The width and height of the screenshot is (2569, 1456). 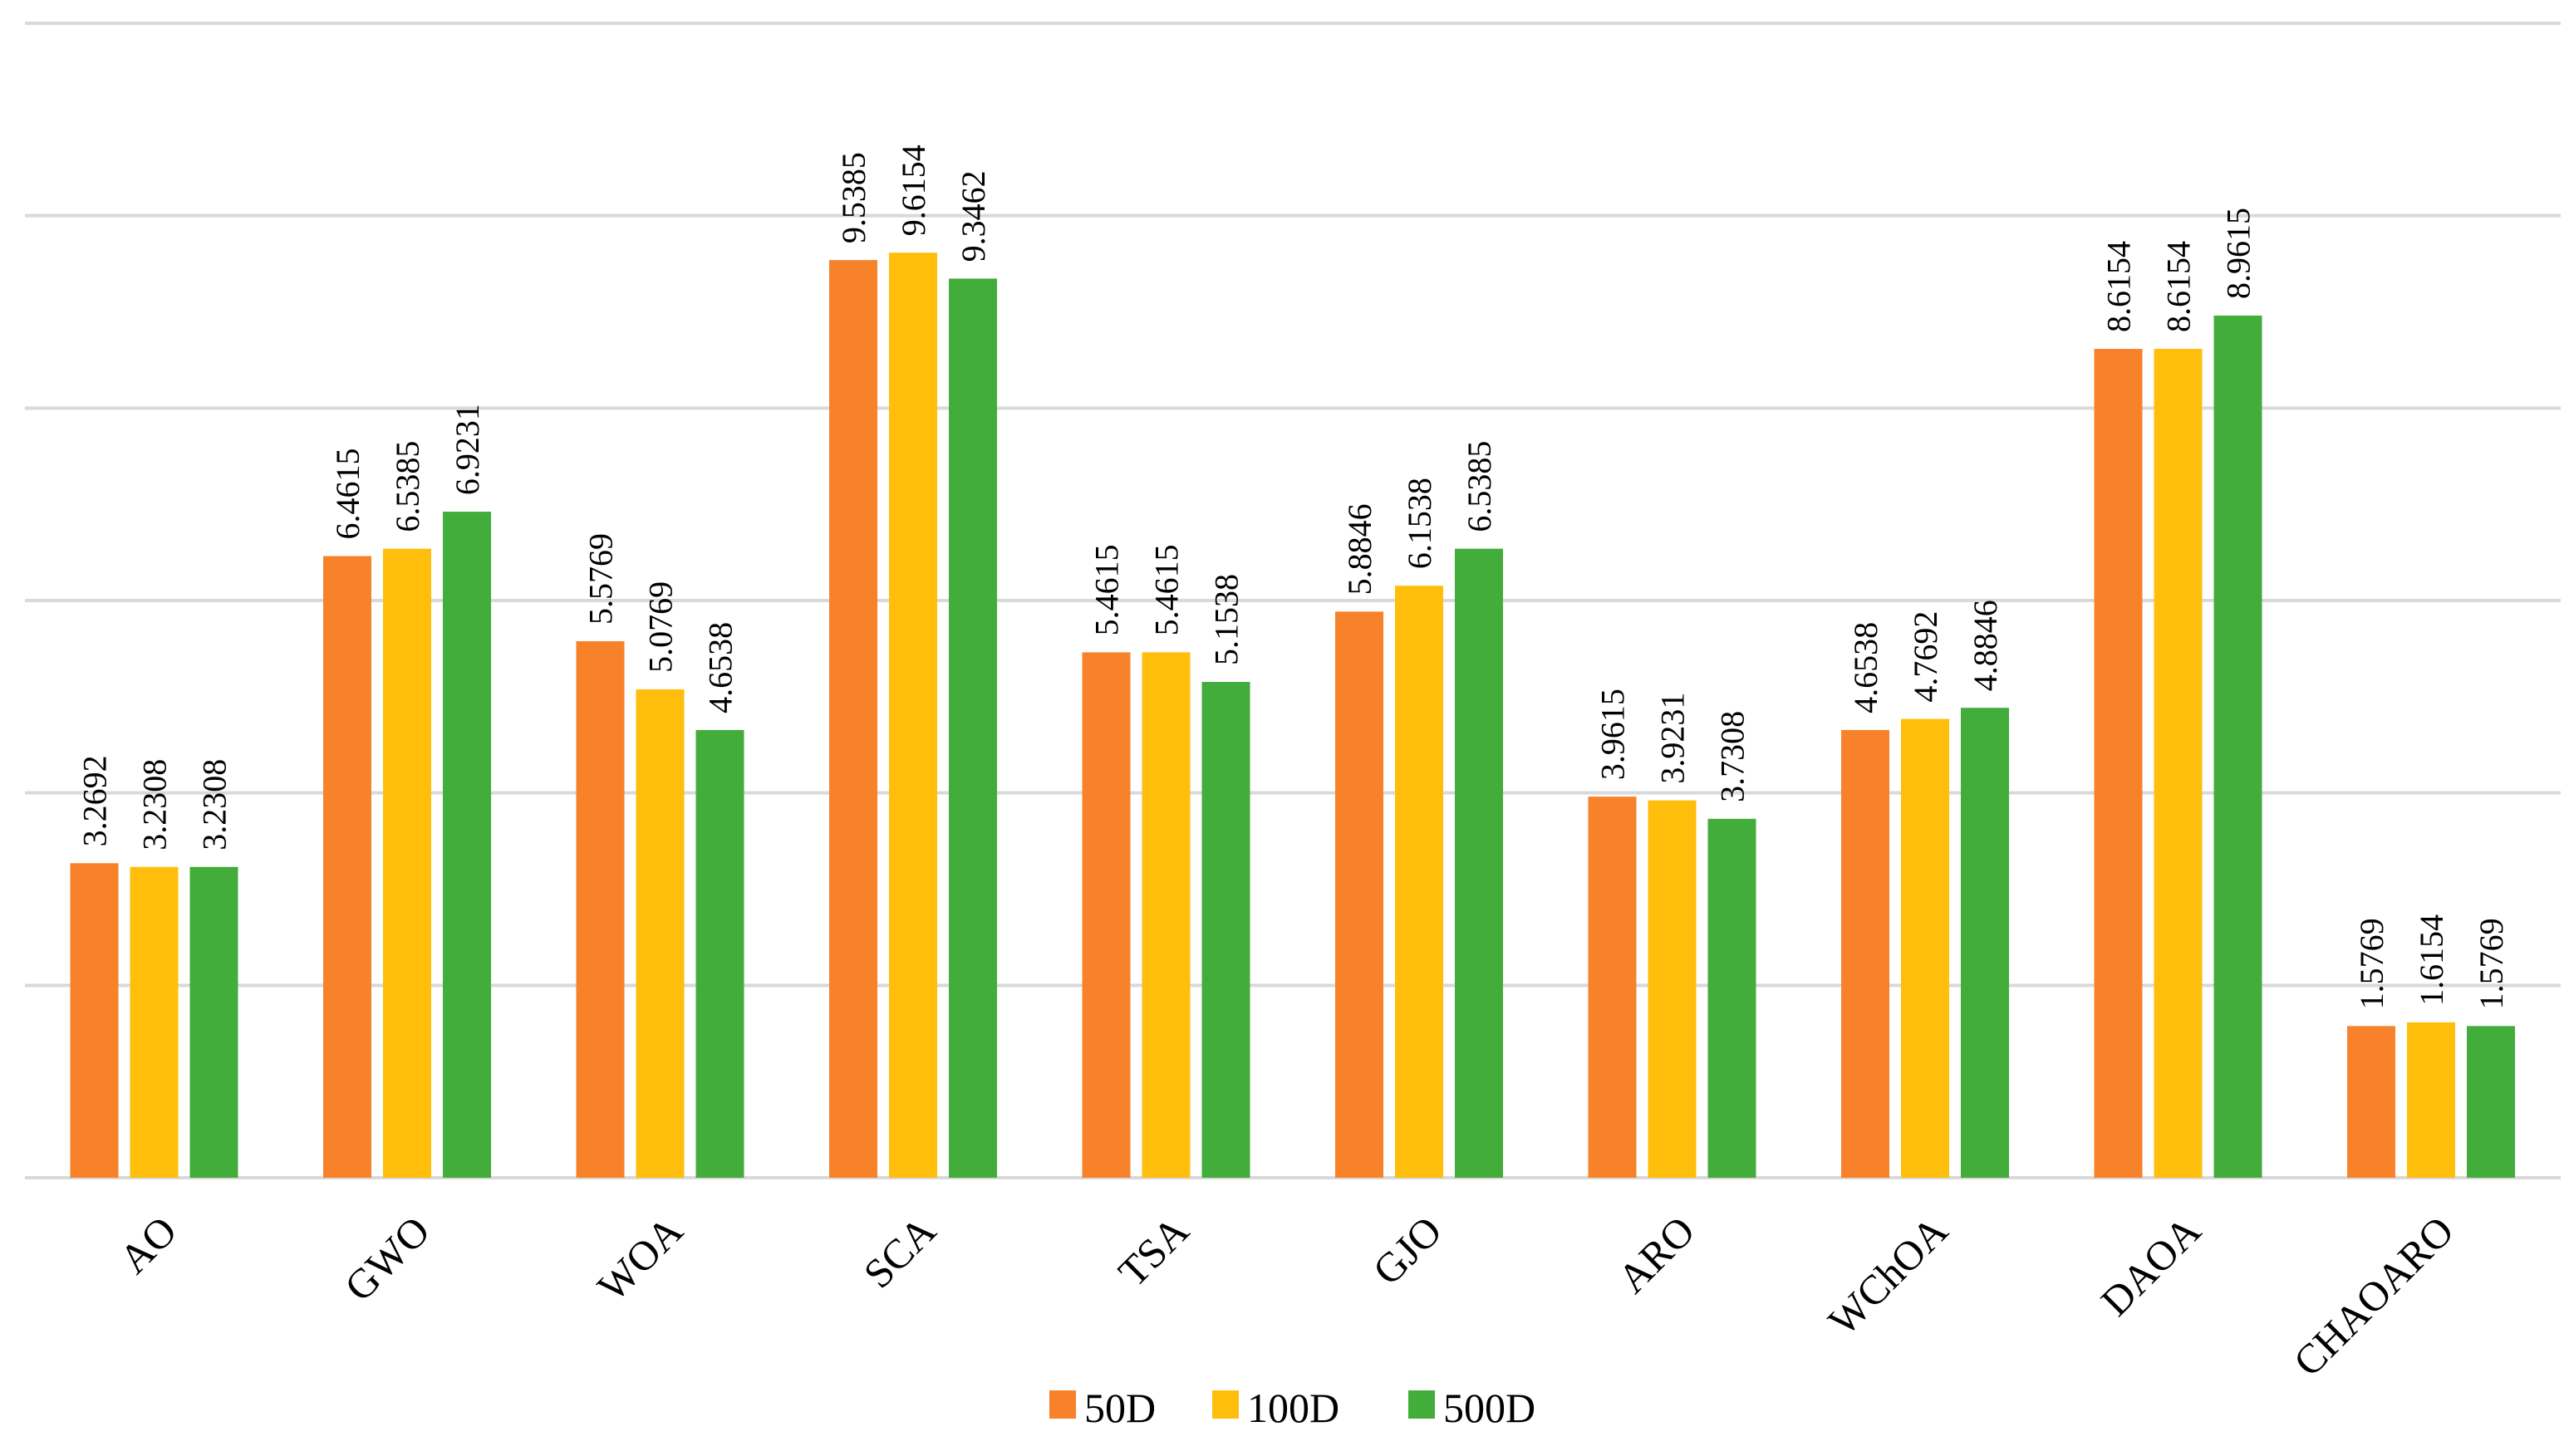 What do you see at coordinates (1925, 948) in the screenshot?
I see `bar-100D-WChOA` at bounding box center [1925, 948].